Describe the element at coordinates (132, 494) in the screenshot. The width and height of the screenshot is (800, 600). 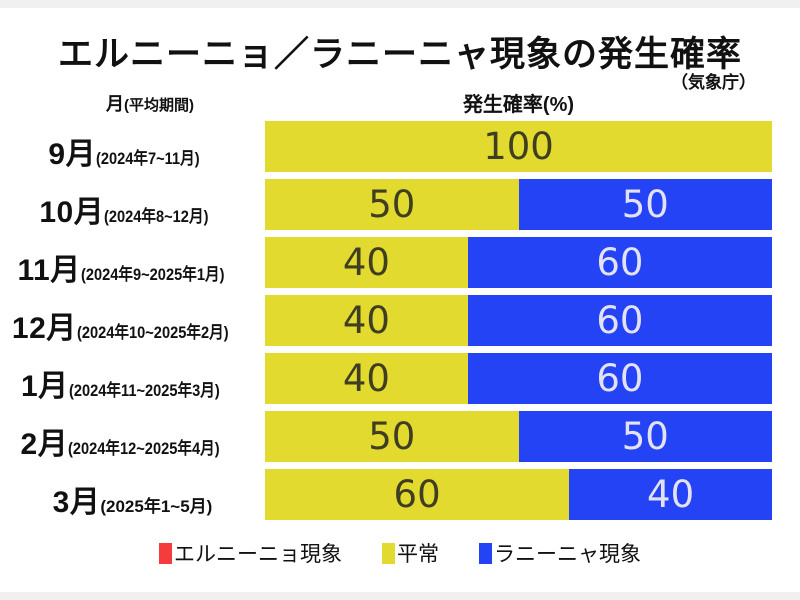
I see `month-label: 3月 (2025年1~5月)` at that location.